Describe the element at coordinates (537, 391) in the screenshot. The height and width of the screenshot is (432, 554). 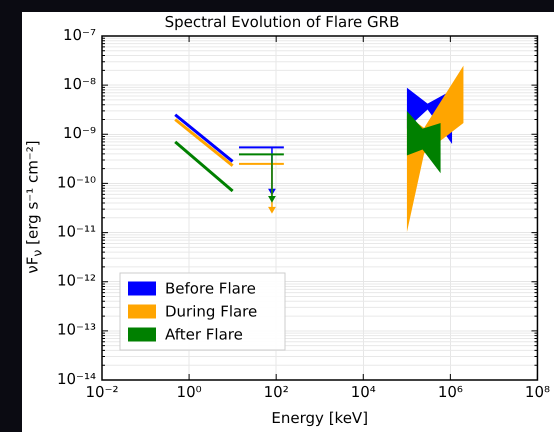
I see `x-tick-label: 10⁸` at that location.